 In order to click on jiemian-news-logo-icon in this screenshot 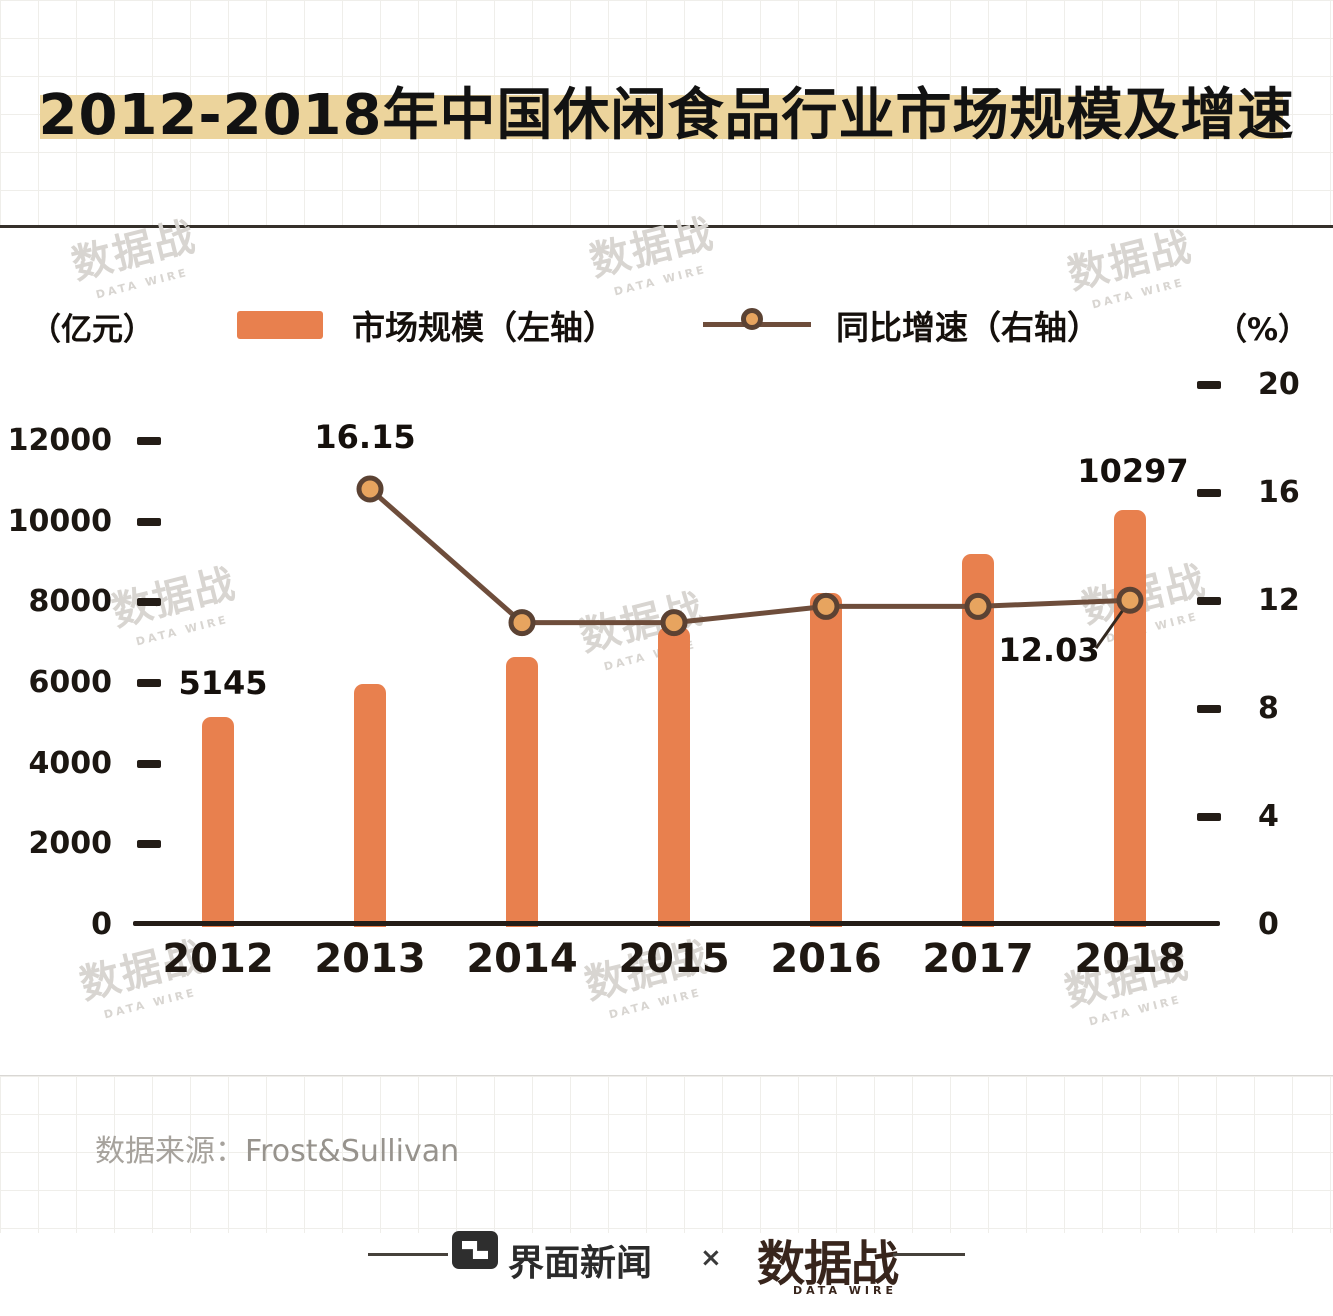, I will do `click(475, 1250)`.